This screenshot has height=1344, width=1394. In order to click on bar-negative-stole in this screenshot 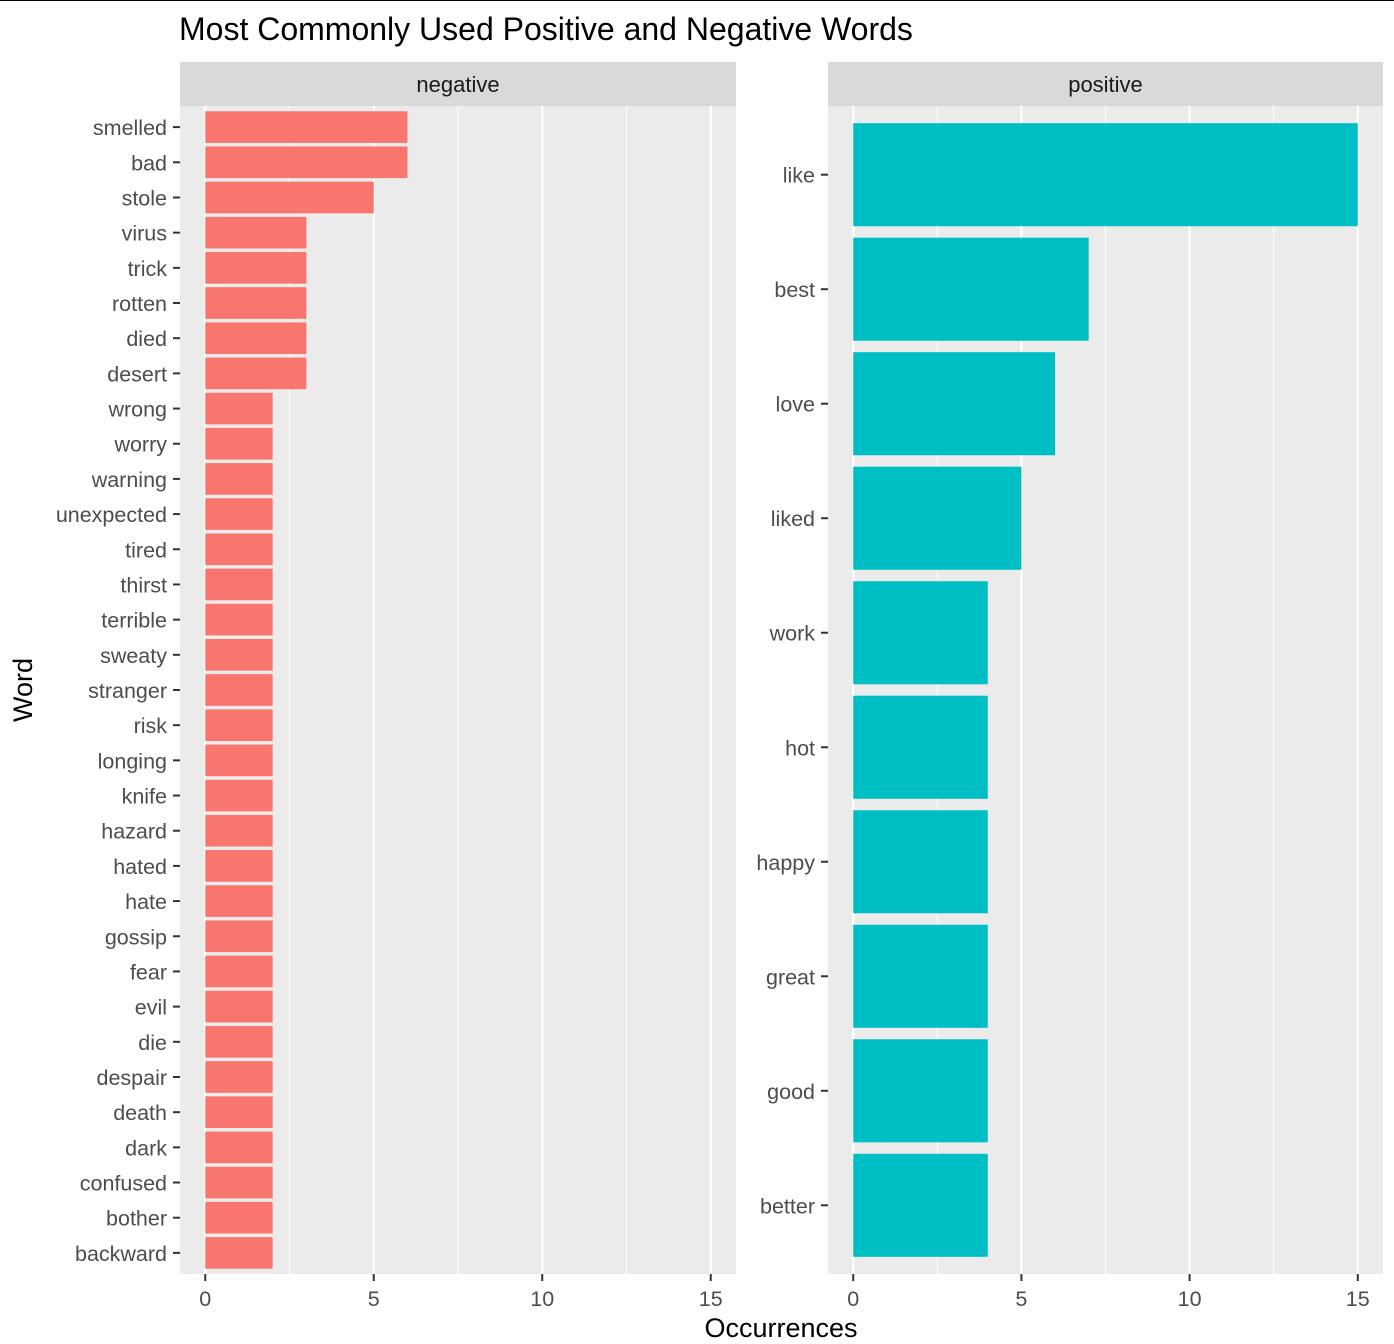, I will do `click(289, 197)`.